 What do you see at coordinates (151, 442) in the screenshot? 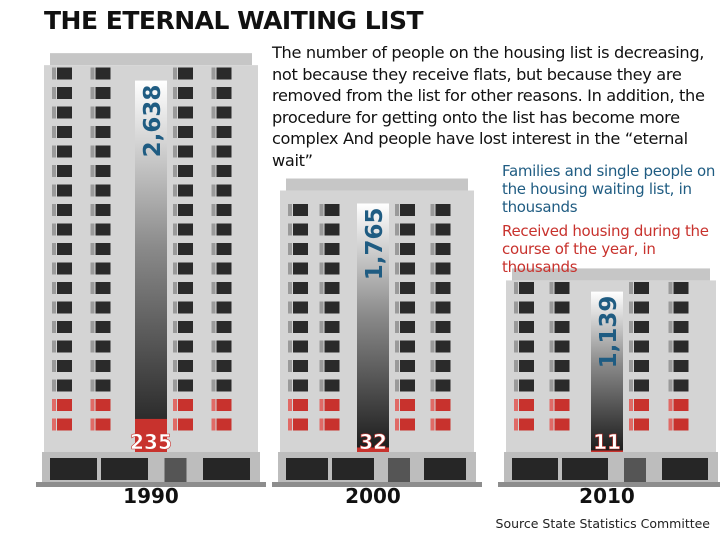
I see `label-received-1990: 235` at bounding box center [151, 442].